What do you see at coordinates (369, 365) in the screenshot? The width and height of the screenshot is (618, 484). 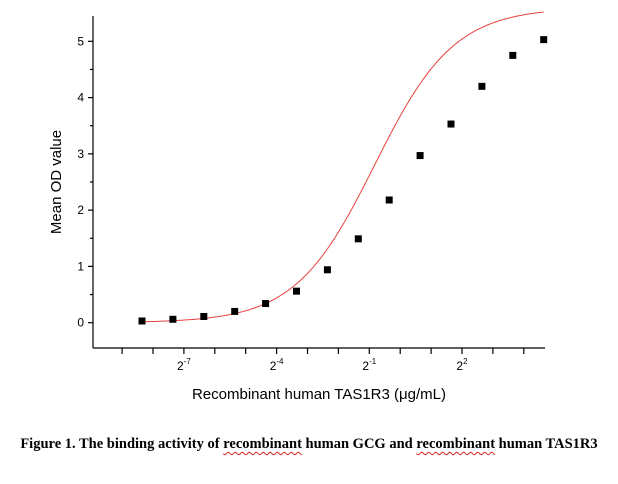 I see `x-tick-label: 2-1` at bounding box center [369, 365].